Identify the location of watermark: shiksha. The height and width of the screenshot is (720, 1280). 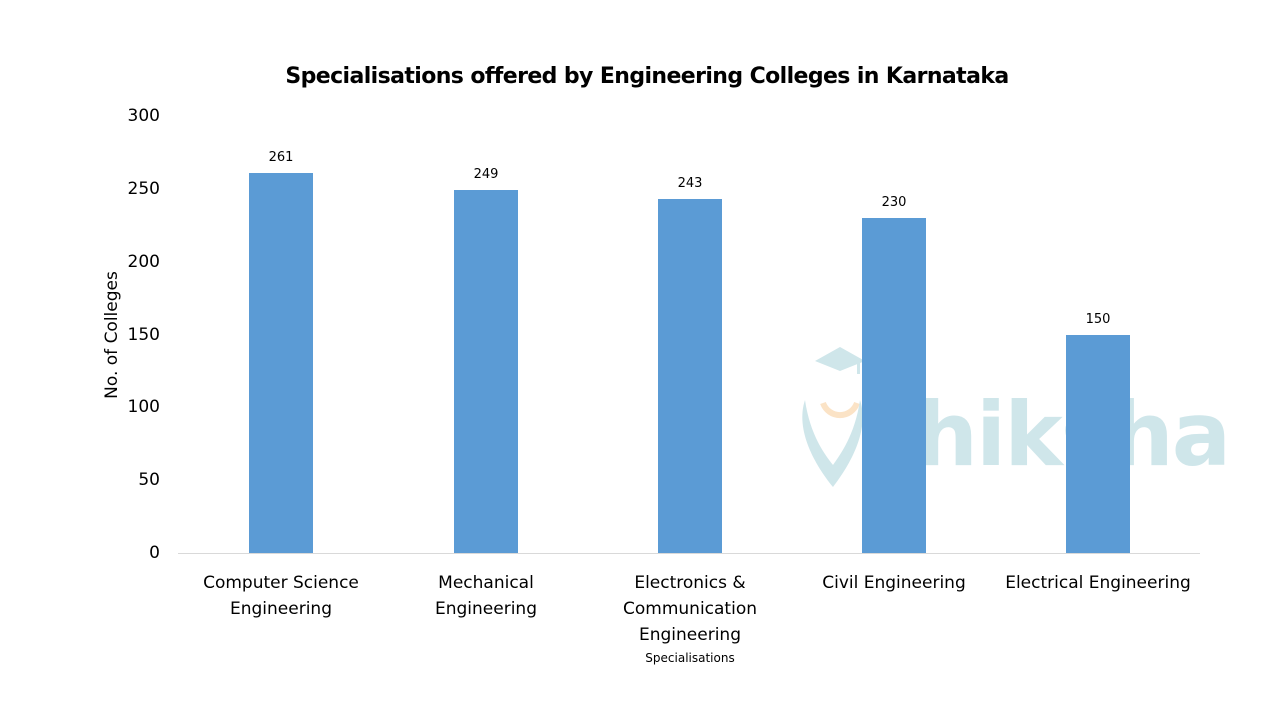
(1013, 420).